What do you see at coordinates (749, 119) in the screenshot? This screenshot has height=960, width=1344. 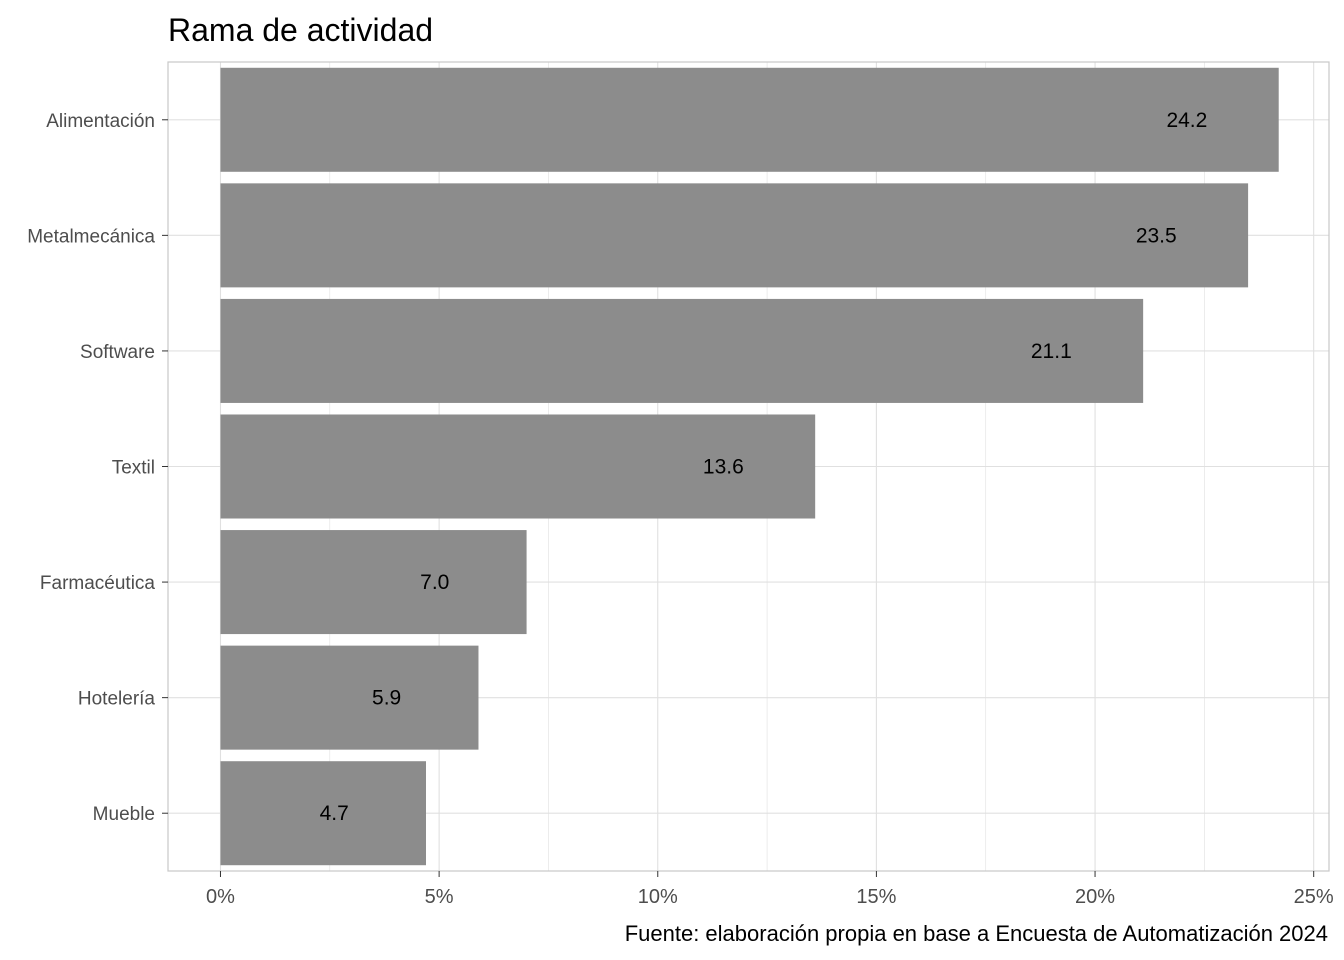 I see `bar-alimentacion` at bounding box center [749, 119].